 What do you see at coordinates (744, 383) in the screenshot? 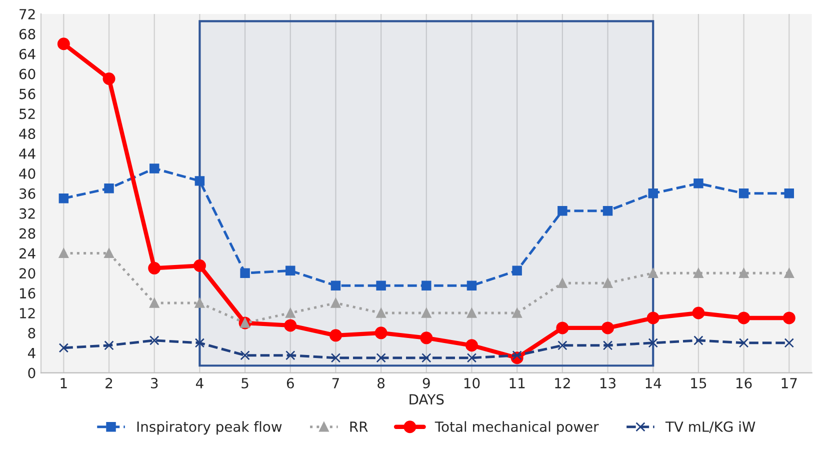
I see `x-tick-label: 16` at bounding box center [744, 383].